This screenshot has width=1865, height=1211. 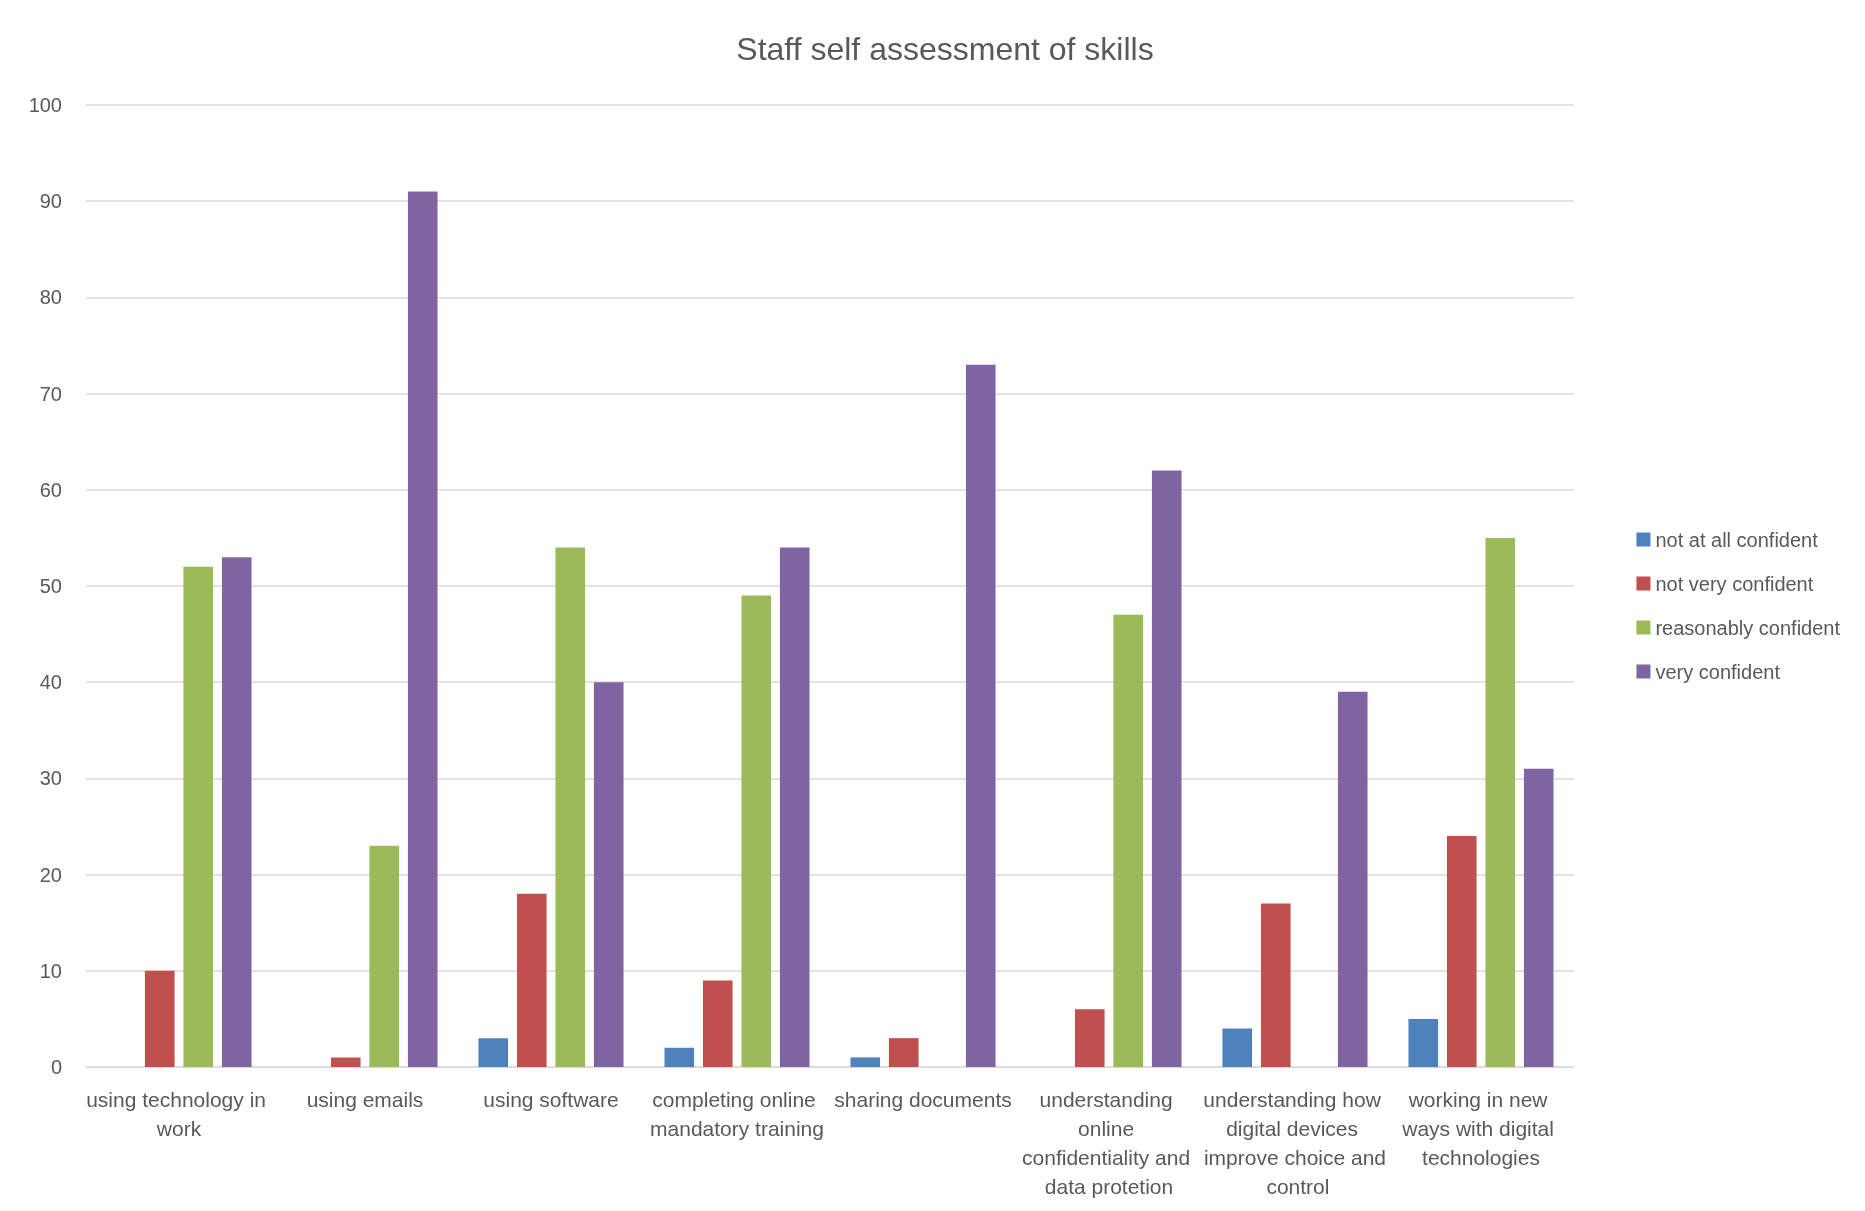 What do you see at coordinates (1109, 1143) in the screenshot?
I see `x-tick-label: understanding online confidentiality and data protetion` at bounding box center [1109, 1143].